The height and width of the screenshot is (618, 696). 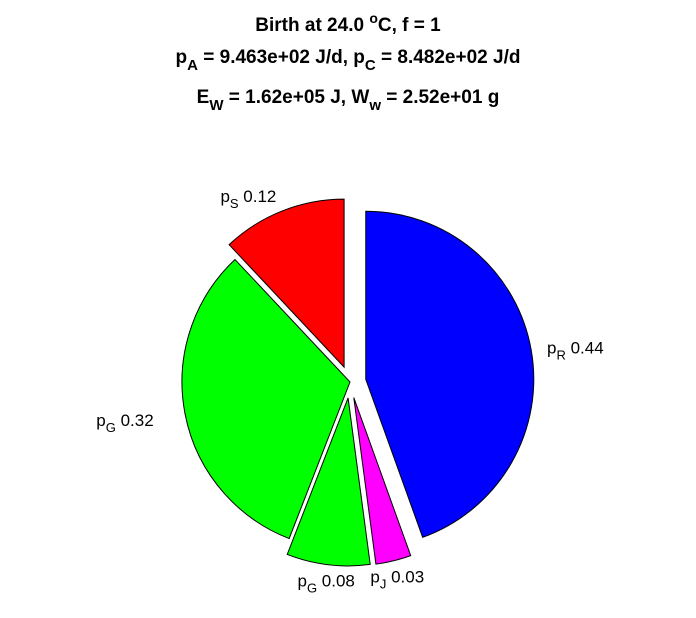 What do you see at coordinates (248, 199) in the screenshot?
I see `slice-label-pS: pS 0.12` at bounding box center [248, 199].